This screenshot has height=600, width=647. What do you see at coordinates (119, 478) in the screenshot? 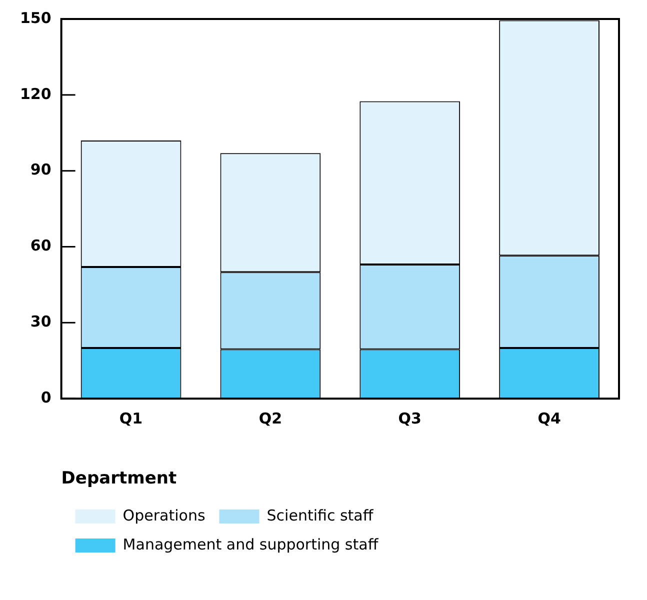
I see `legend-title: Department` at bounding box center [119, 478].